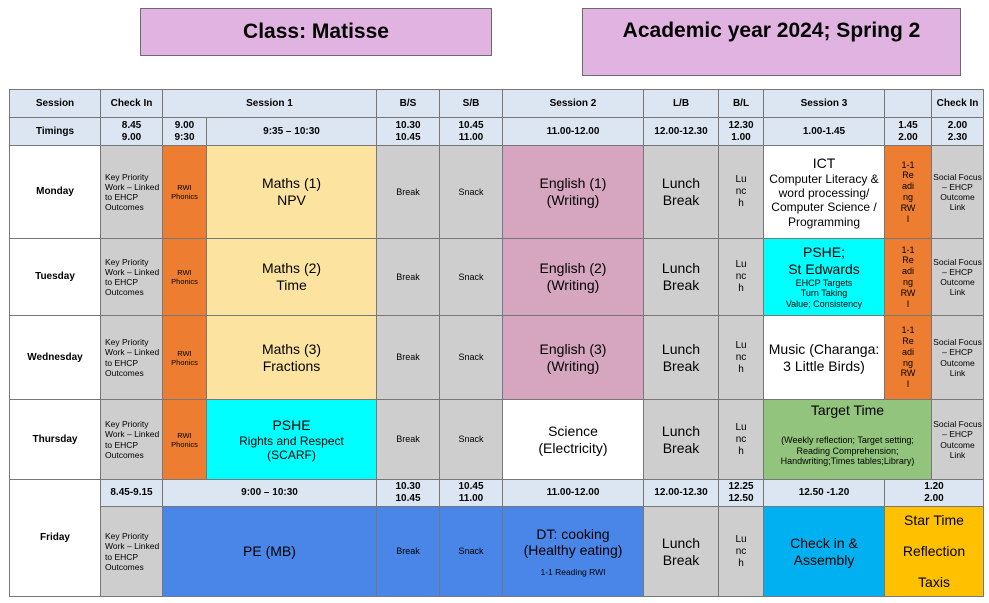 The image size is (989, 603). What do you see at coordinates (471, 493) in the screenshot?
I see `friday-timing-sb: 10.45 11.00` at bounding box center [471, 493].